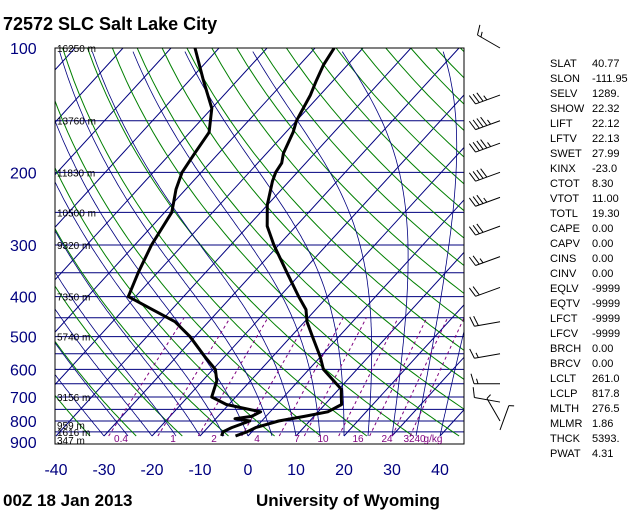  What do you see at coordinates (563, 274) in the screenshot?
I see `index-name: CINV` at bounding box center [563, 274].